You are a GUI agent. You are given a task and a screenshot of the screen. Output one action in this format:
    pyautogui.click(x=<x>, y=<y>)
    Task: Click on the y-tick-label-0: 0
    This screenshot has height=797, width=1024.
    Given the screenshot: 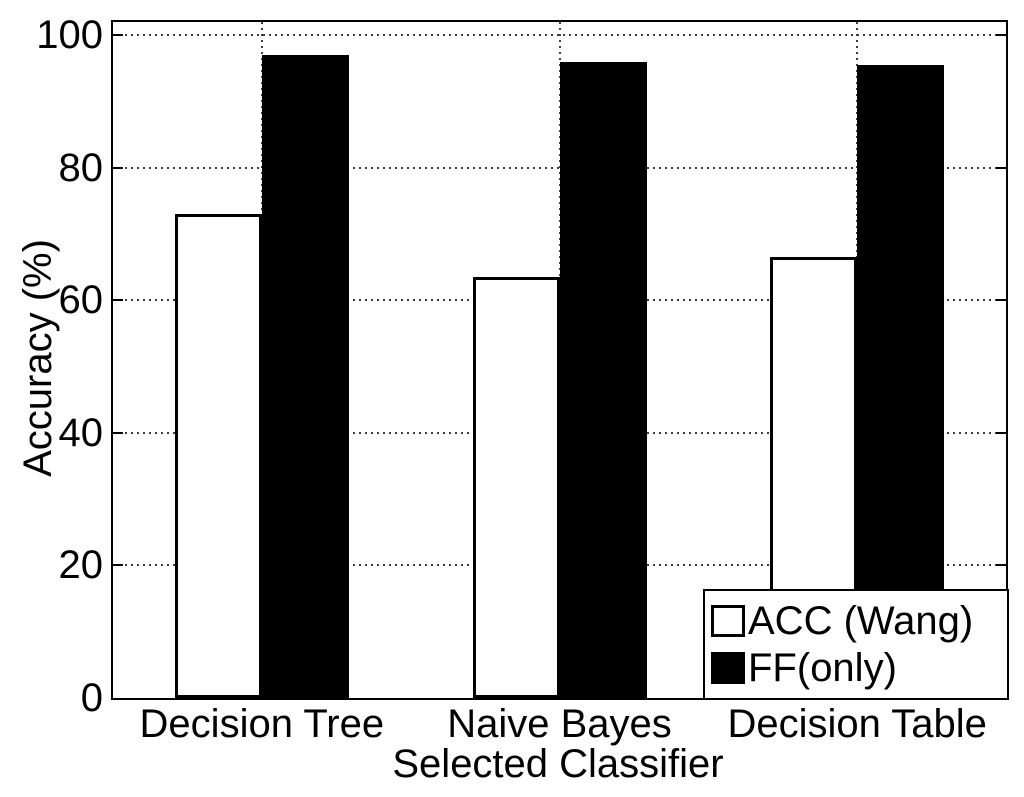 What is the action you would take?
    pyautogui.click(x=91, y=698)
    